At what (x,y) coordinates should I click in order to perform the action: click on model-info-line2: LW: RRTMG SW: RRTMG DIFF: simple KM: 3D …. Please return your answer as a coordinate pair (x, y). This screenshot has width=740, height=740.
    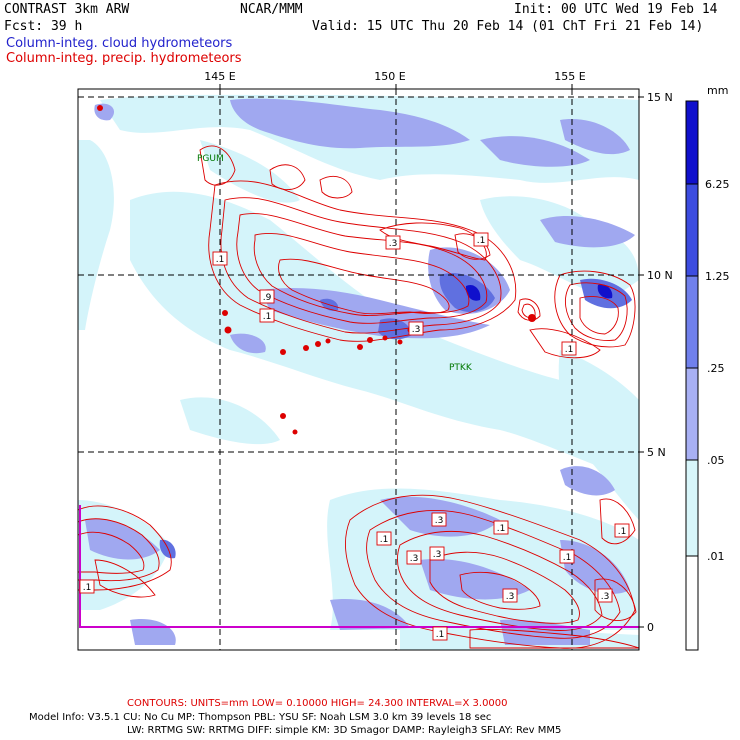
    Looking at the image, I should click on (344, 730).